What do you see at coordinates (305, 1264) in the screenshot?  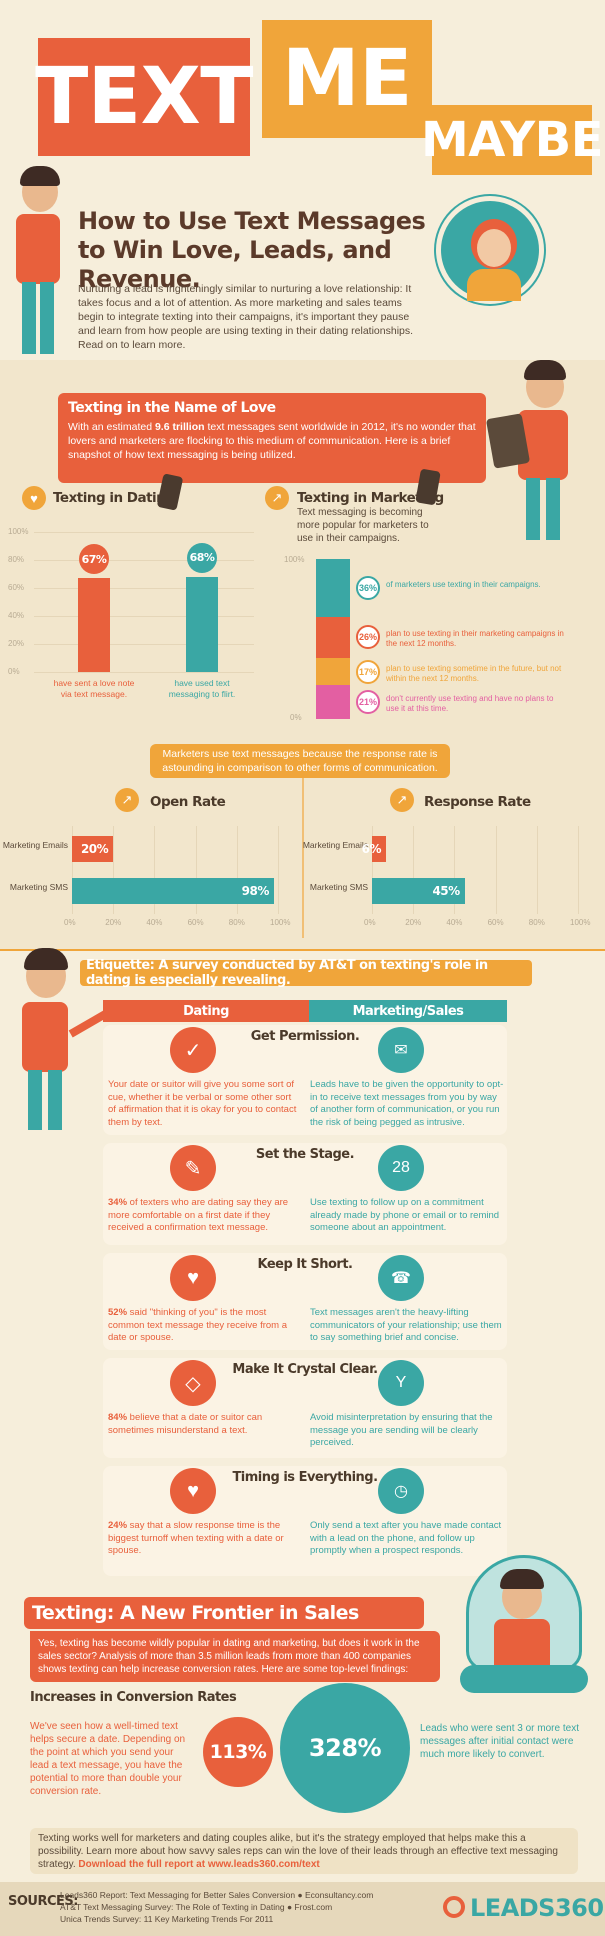 I see `etiquette-row-title: Keep It Short.` at bounding box center [305, 1264].